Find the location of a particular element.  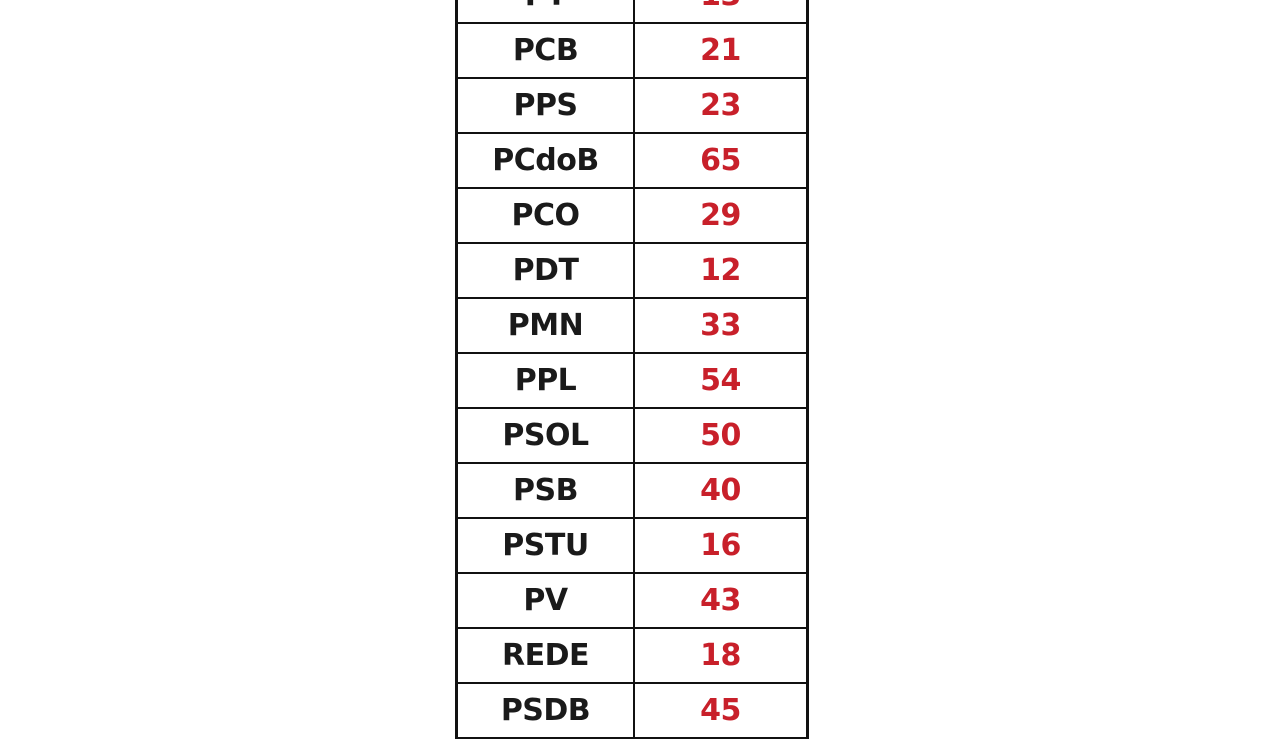

table-row: PT13 is located at coordinates (632, 12).